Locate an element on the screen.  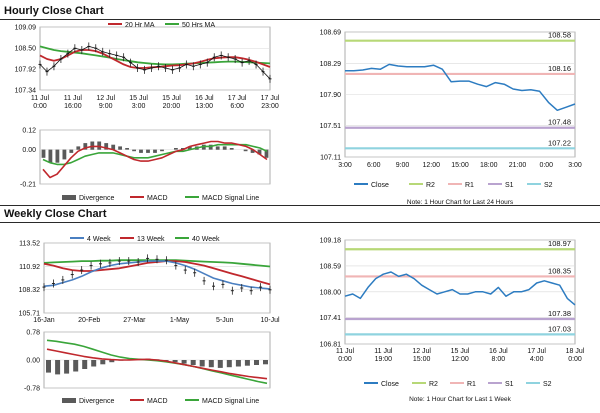
weekly-pivot-legend-s1-label: S1 is located at coordinates (509, 384).